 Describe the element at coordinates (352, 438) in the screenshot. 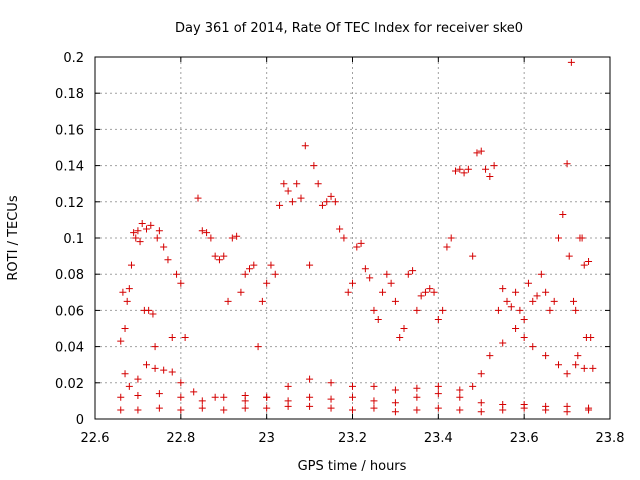

I see `x-tick-label: 23.2` at that location.